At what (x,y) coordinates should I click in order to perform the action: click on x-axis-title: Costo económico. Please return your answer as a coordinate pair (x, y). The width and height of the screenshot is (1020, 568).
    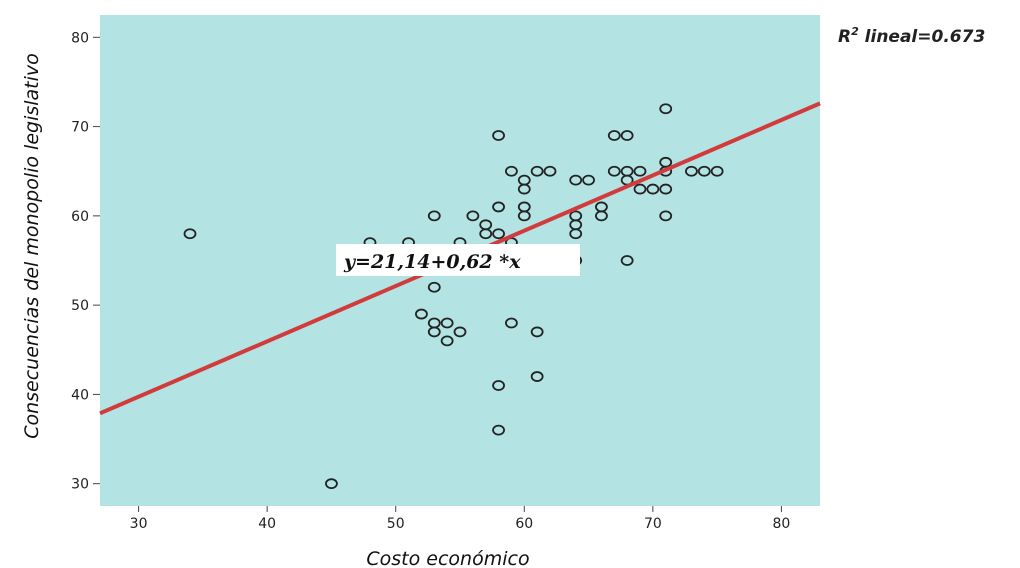
    Looking at the image, I should click on (447, 558).